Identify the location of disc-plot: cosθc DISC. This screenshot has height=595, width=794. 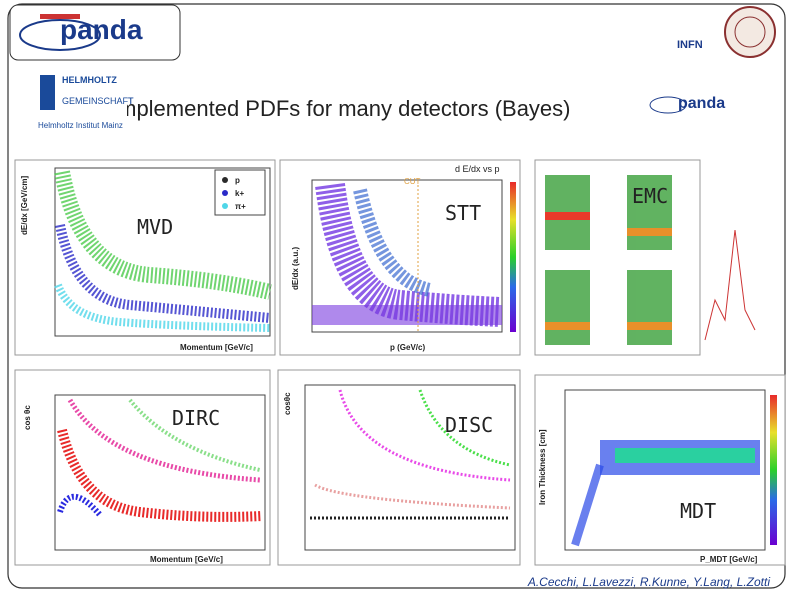
(399, 467).